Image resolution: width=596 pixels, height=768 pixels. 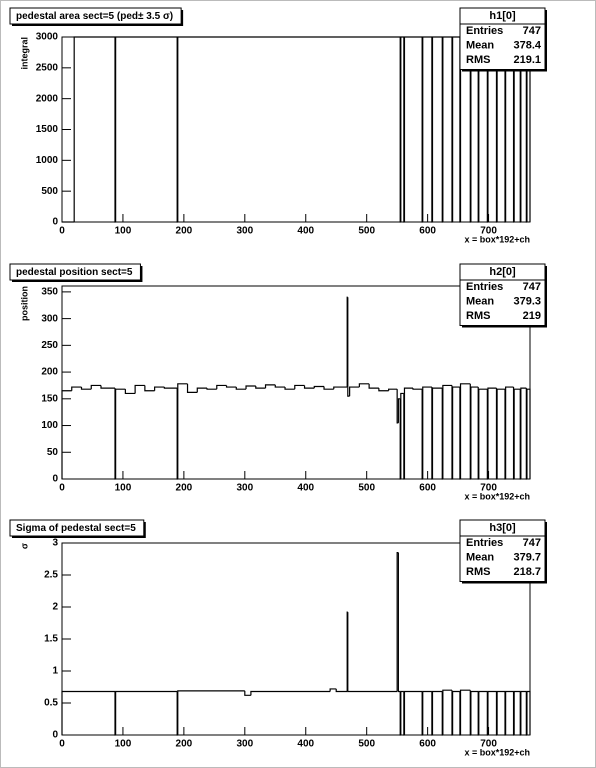 What do you see at coordinates (47, 37) in the screenshot?
I see `y-tick-label: 3000` at bounding box center [47, 37].